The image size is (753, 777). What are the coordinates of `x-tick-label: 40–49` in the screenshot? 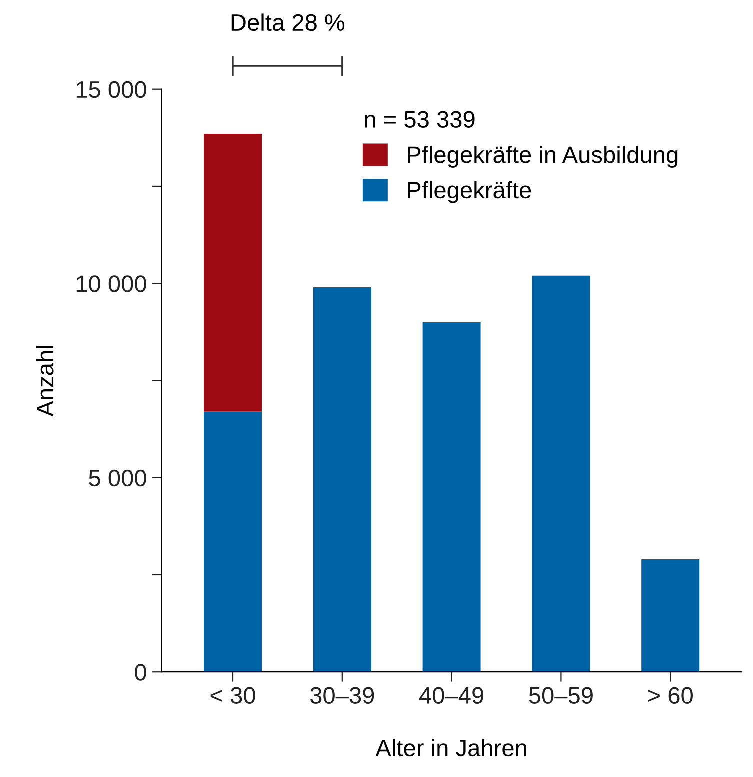 It's located at (452, 695).